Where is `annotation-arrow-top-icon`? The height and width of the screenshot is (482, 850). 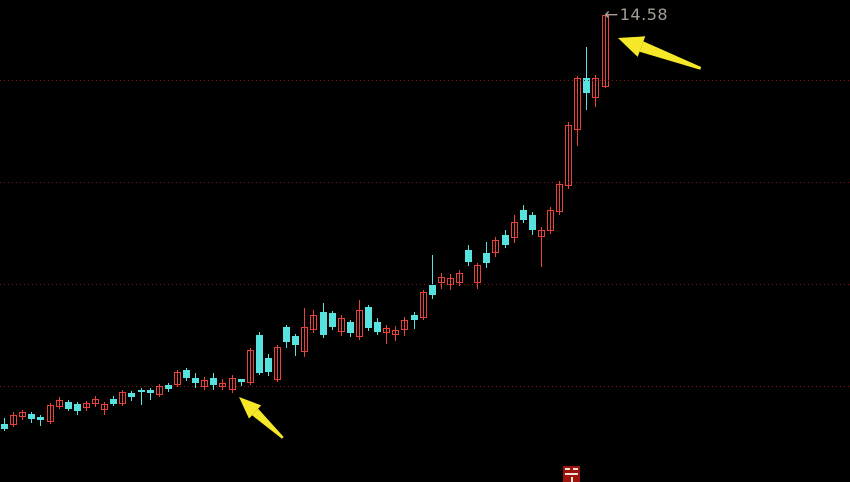
annotation-arrow-top-icon is located at coordinates (660, 53).